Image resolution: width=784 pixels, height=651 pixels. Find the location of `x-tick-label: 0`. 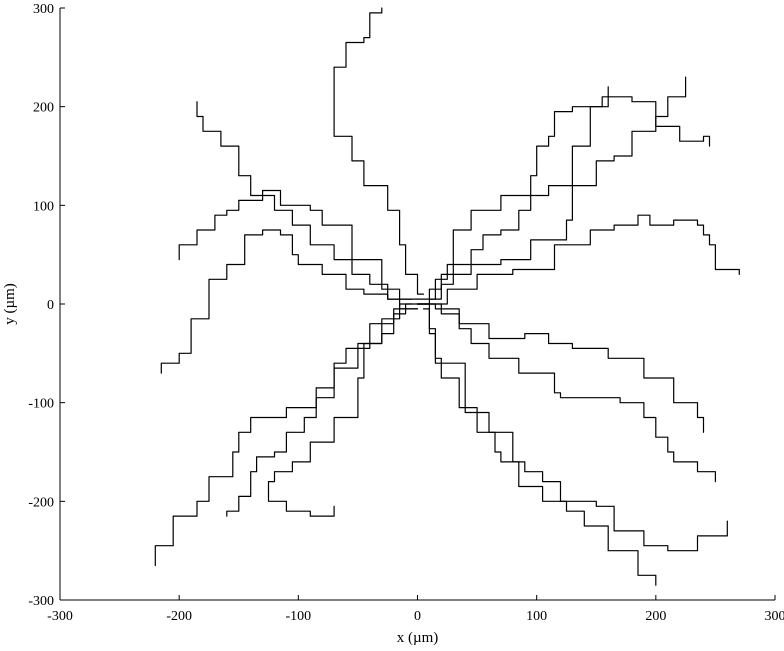

x-tick-label: 0 is located at coordinates (417, 616).